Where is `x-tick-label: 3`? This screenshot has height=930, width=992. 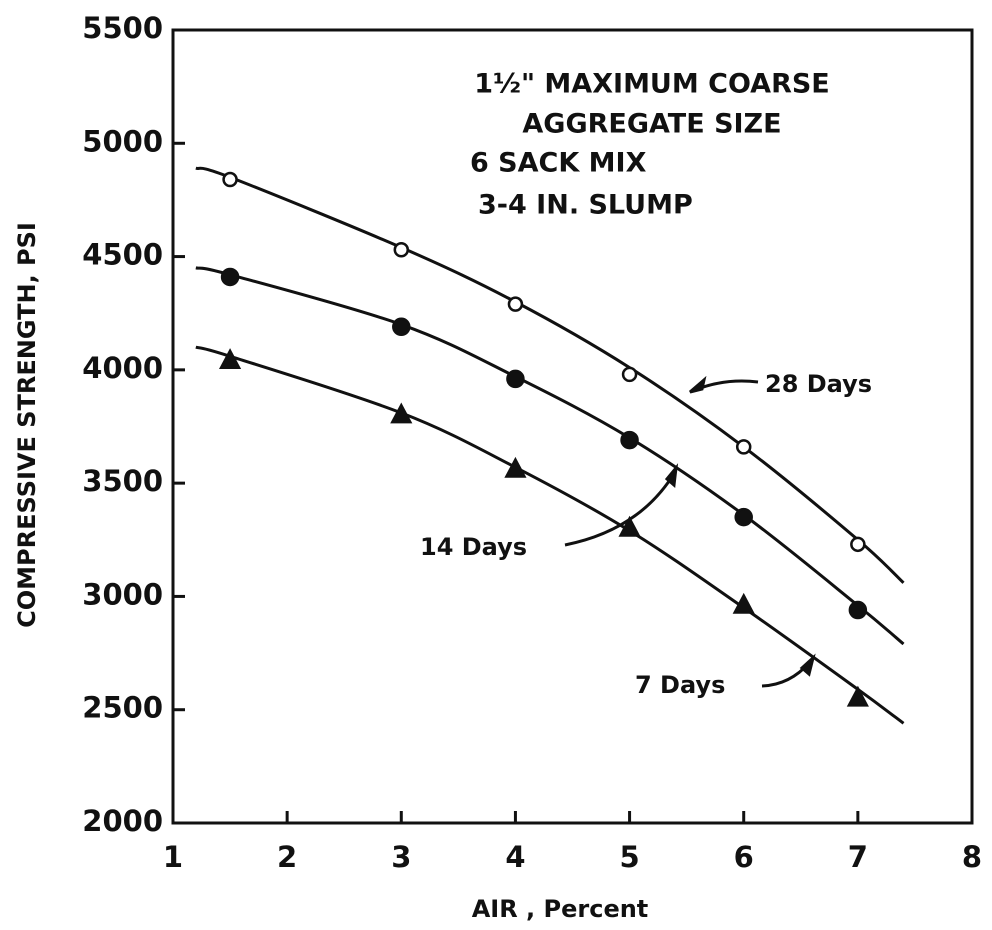 x-tick-label: 3 is located at coordinates (401, 857).